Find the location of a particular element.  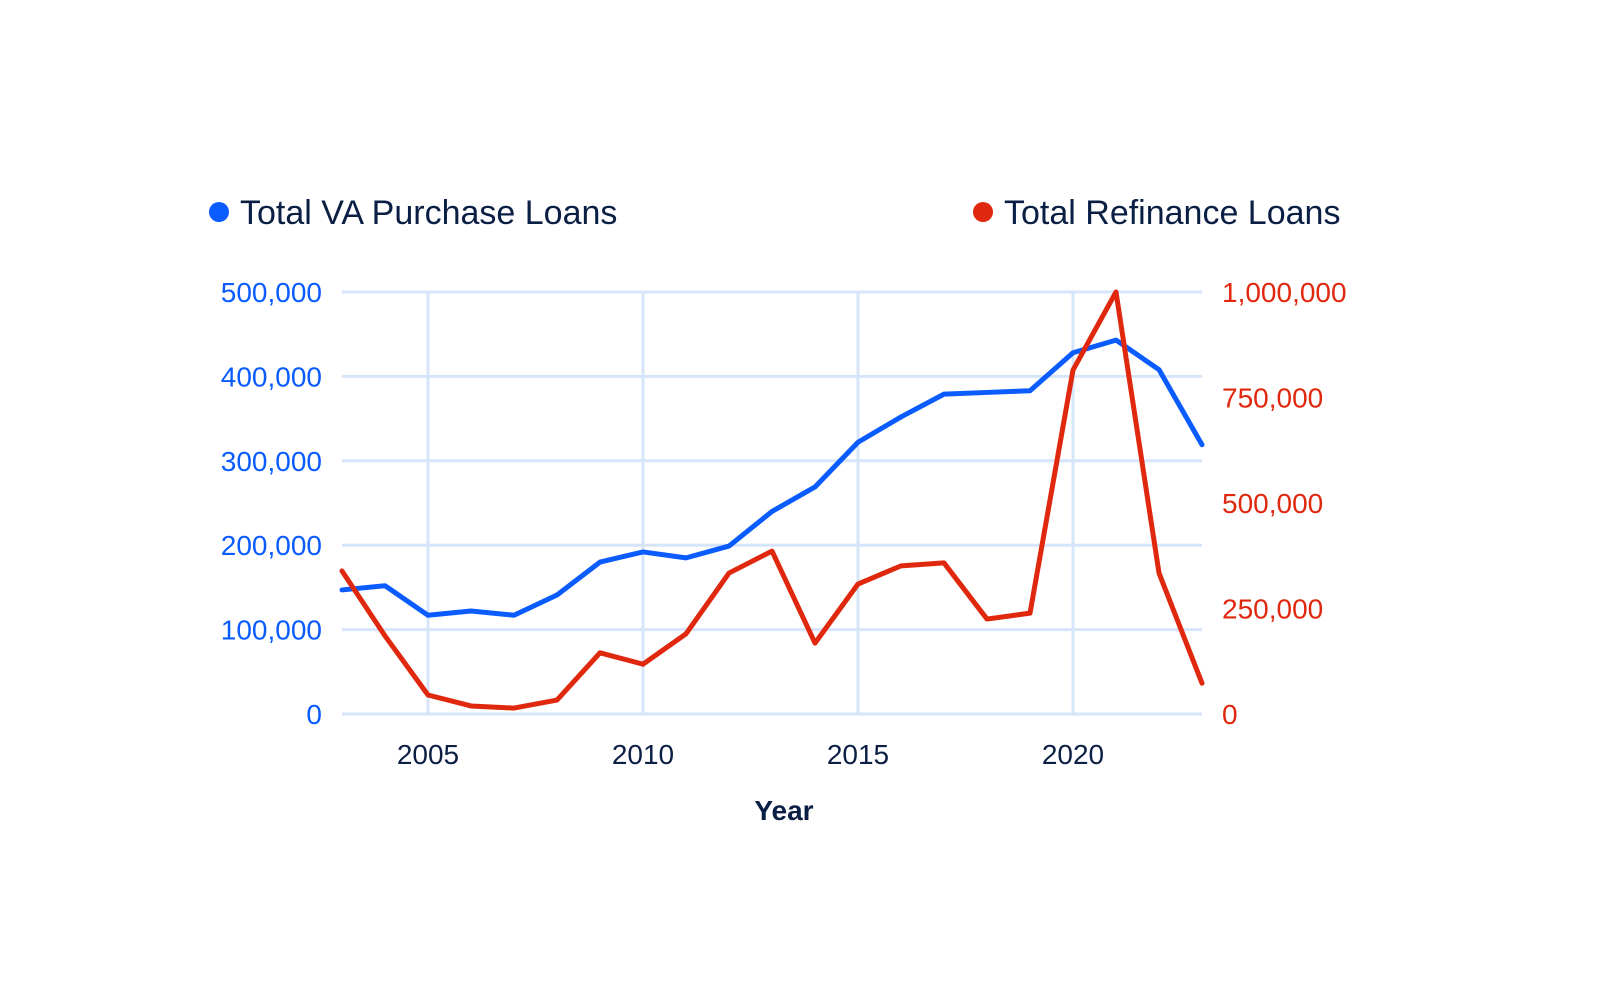

left-y-tick-label: 0 is located at coordinates (314, 714).